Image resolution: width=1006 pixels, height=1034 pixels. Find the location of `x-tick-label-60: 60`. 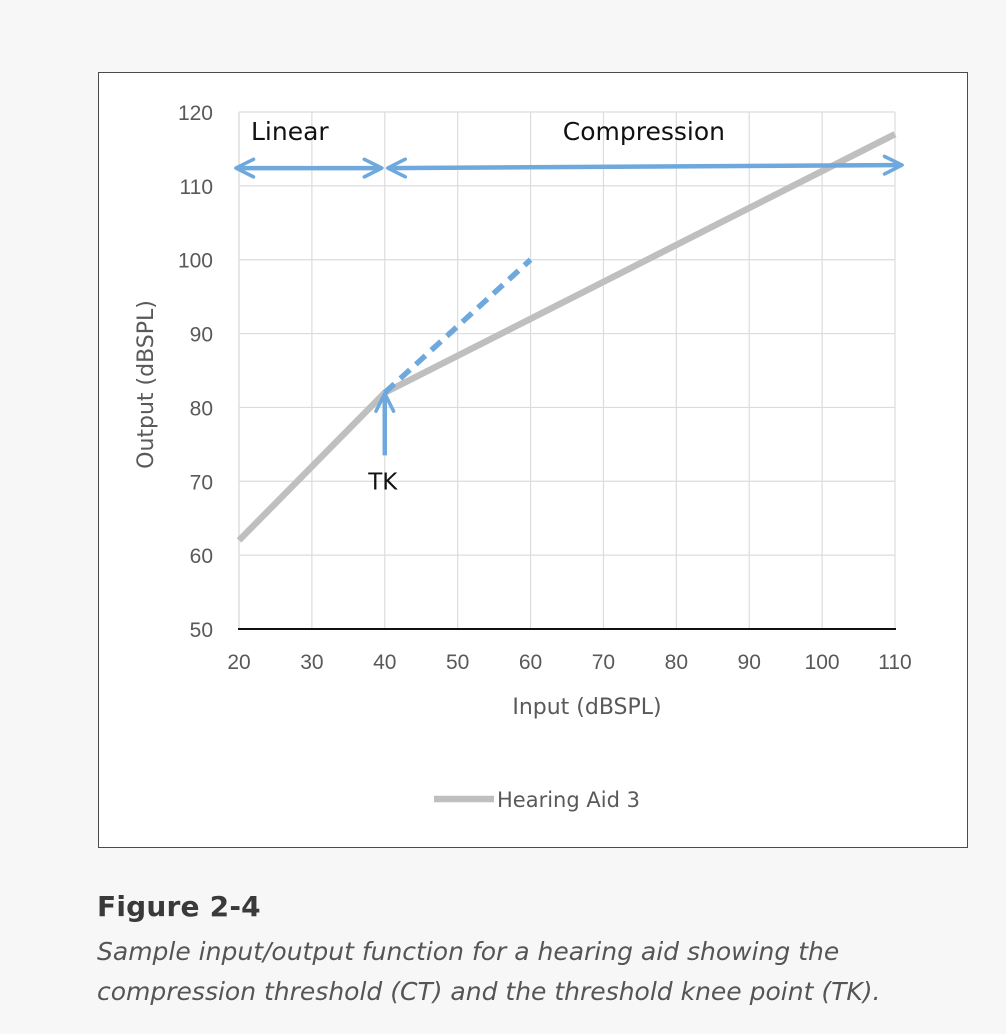

x-tick-label-60: 60 is located at coordinates (530, 662).